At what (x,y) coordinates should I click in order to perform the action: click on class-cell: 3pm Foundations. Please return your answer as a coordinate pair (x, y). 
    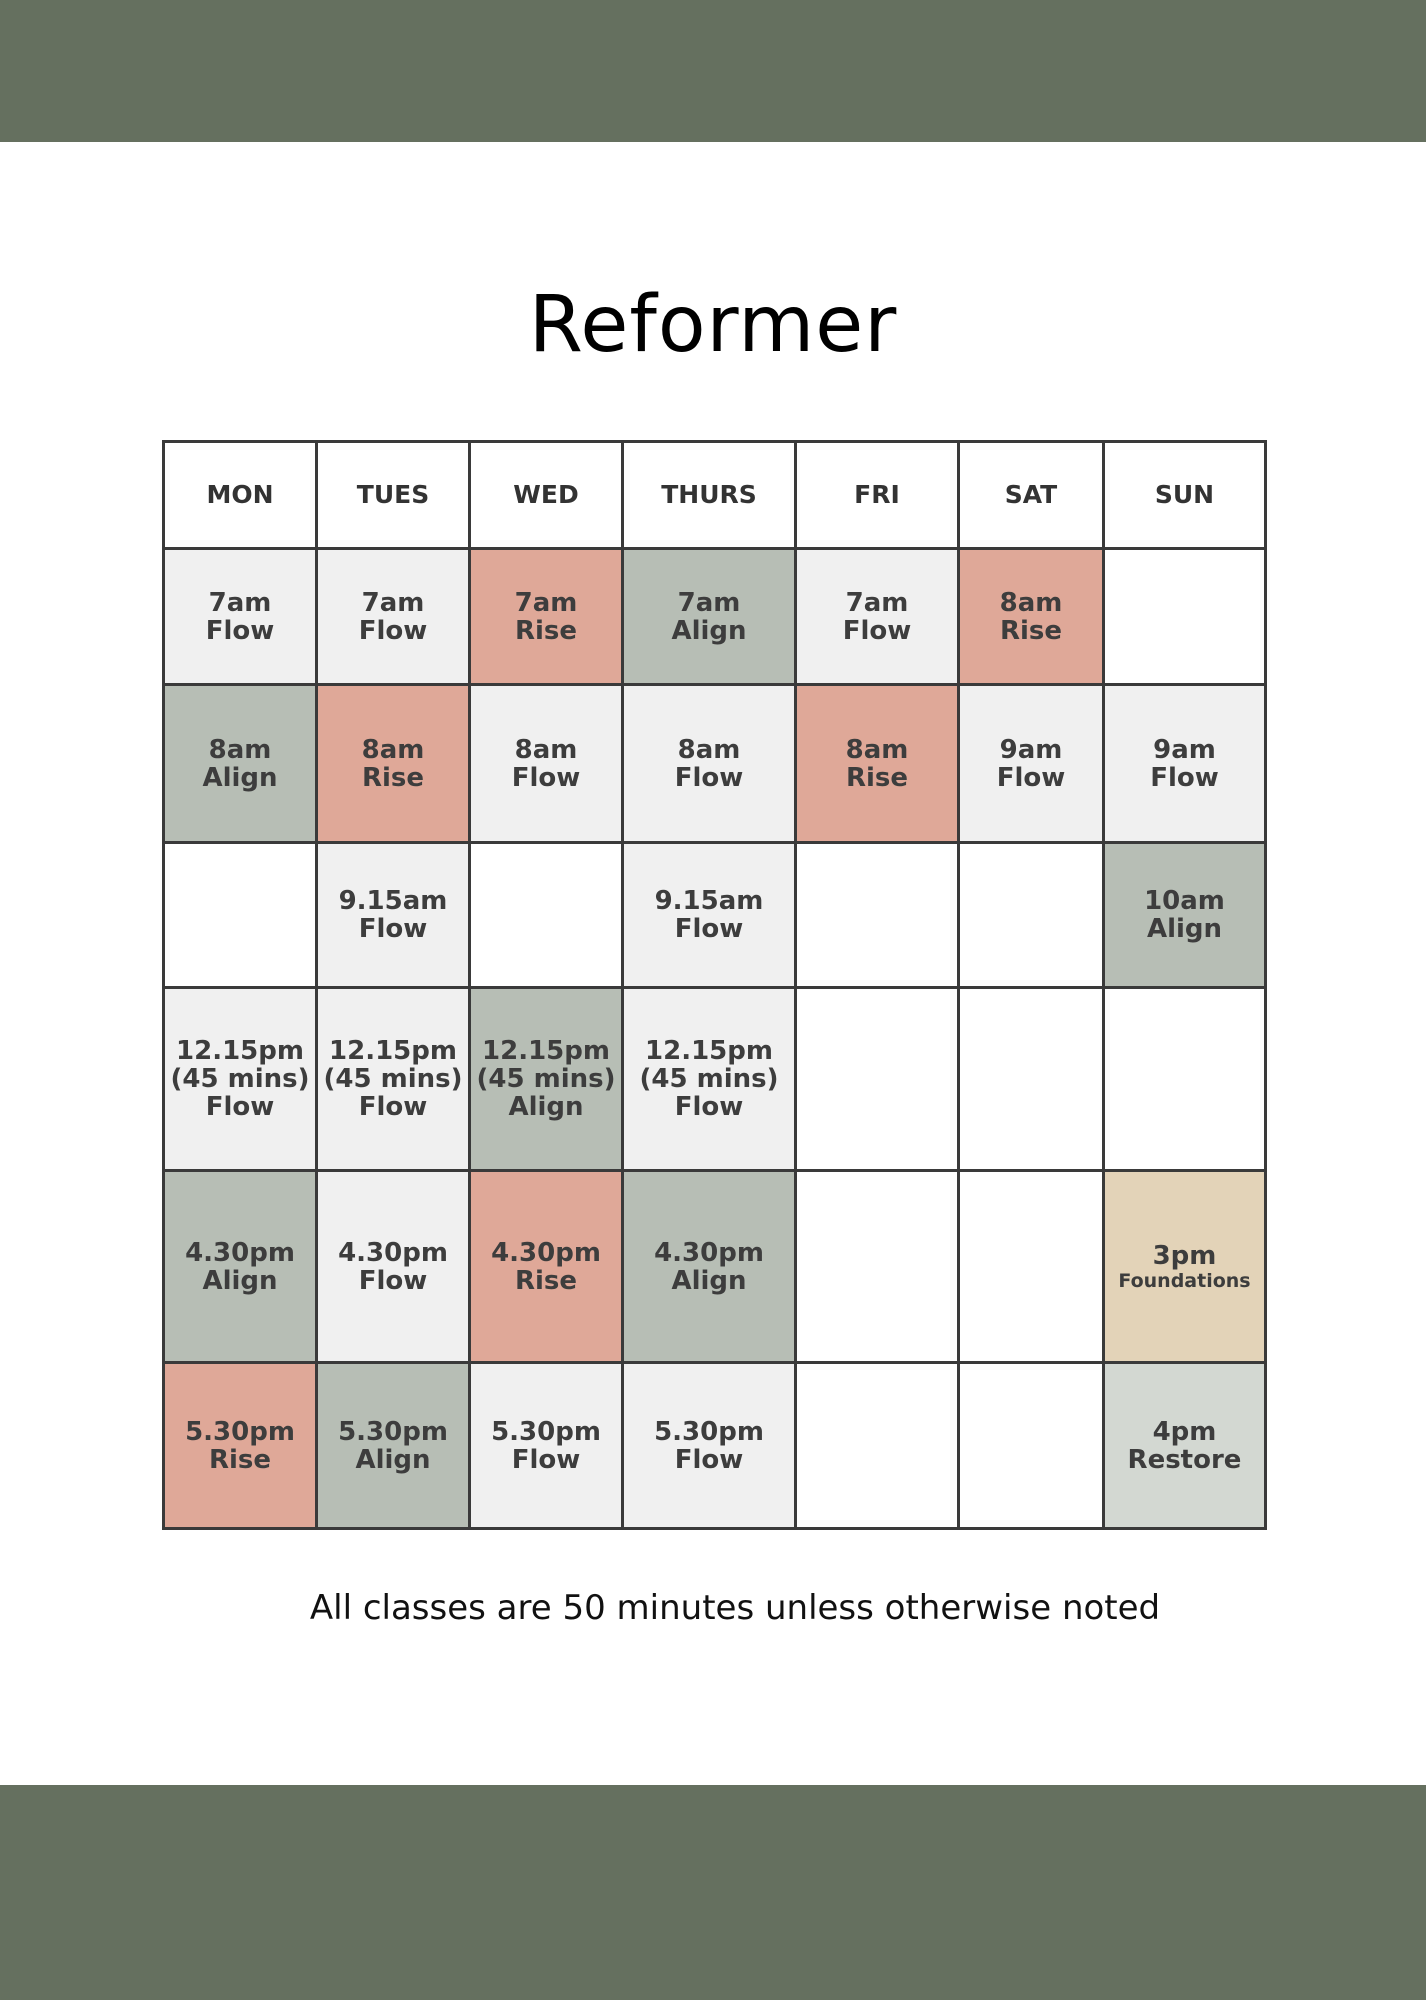
    Looking at the image, I should click on (1184, 1266).